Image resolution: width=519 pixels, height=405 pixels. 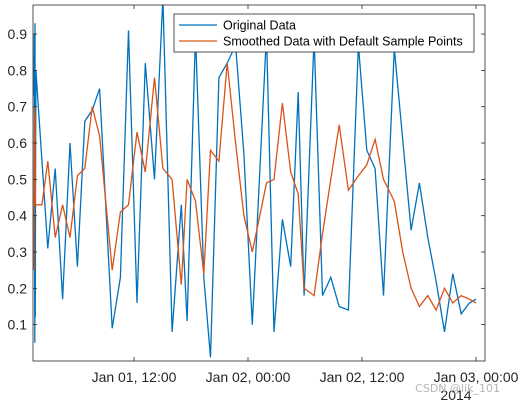 I want to click on x-tick-label: Jan 02, 12:00, so click(x=362, y=377).